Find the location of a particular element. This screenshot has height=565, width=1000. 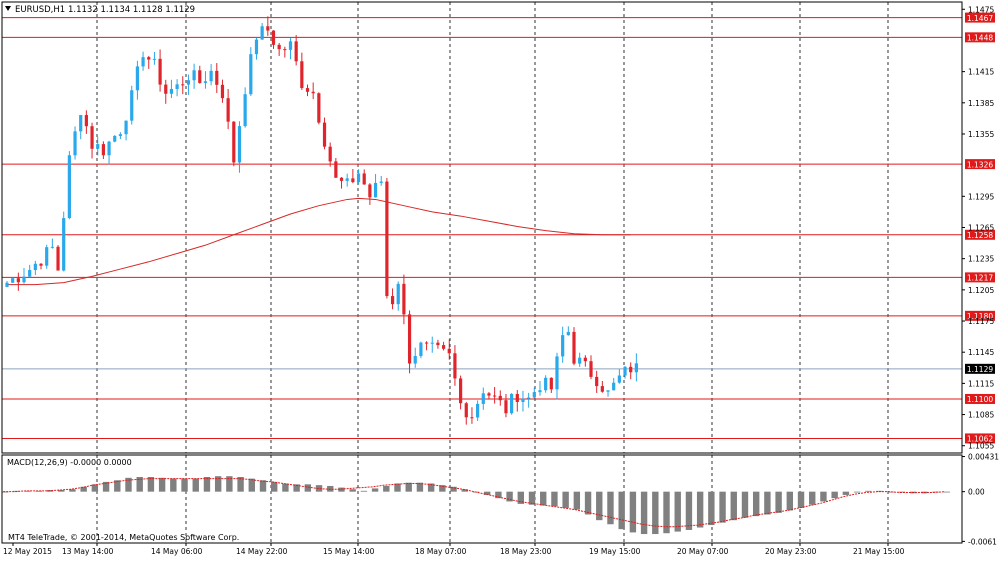

macd-tick-label: -0.0061 is located at coordinates (982, 541).